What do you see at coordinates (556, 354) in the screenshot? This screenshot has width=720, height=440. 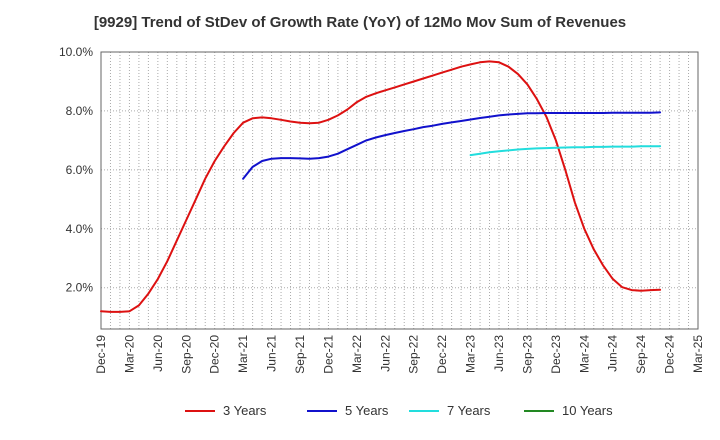 I see `x-tick-label: Dec-23` at bounding box center [556, 354].